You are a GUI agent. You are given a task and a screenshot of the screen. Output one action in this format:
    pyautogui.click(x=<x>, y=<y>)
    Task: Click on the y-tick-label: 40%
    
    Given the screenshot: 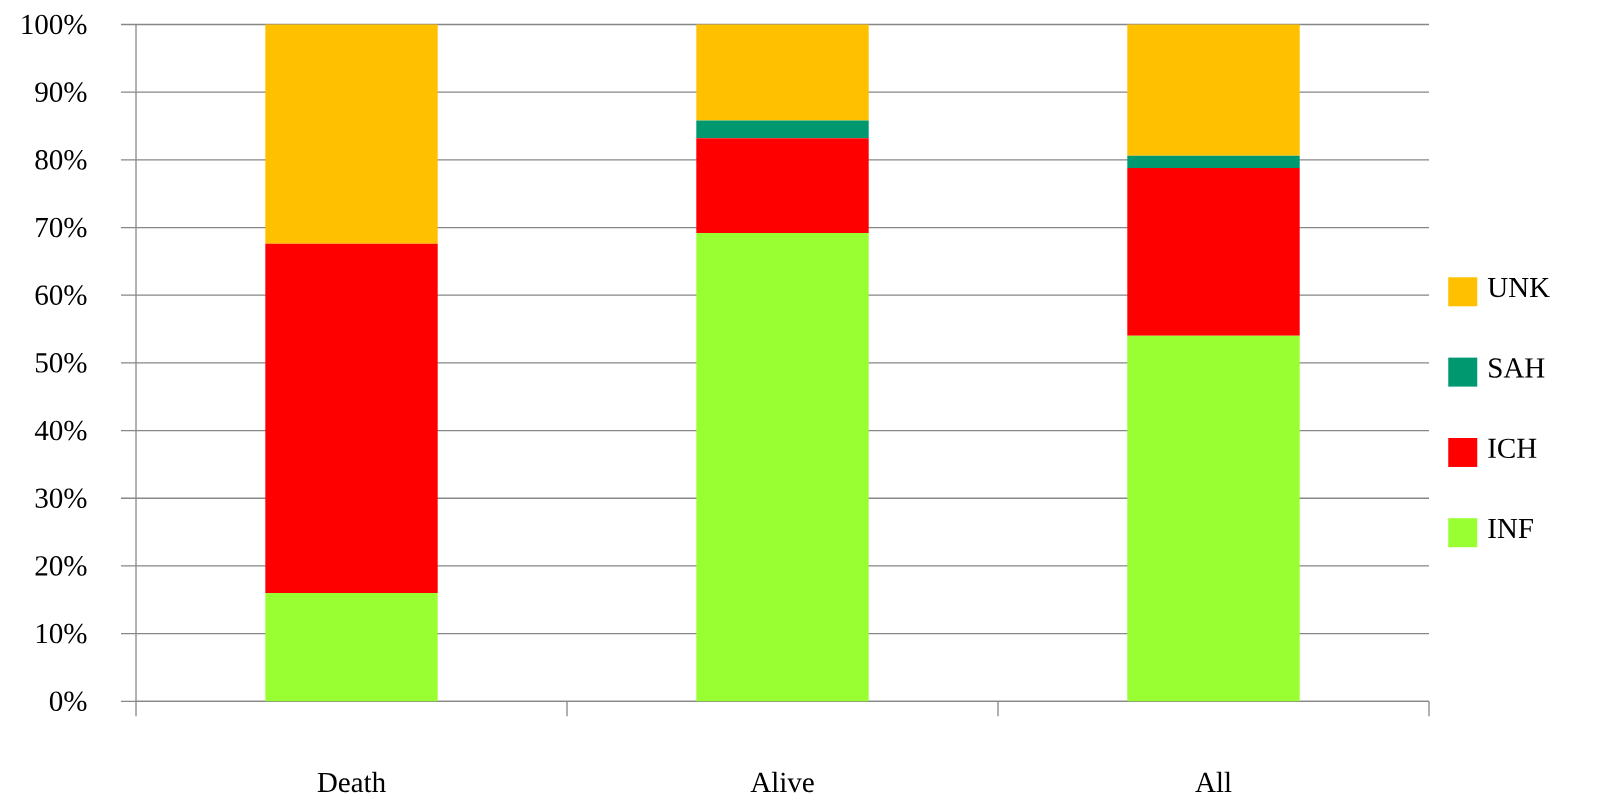 What is the action you would take?
    pyautogui.click(x=60, y=430)
    